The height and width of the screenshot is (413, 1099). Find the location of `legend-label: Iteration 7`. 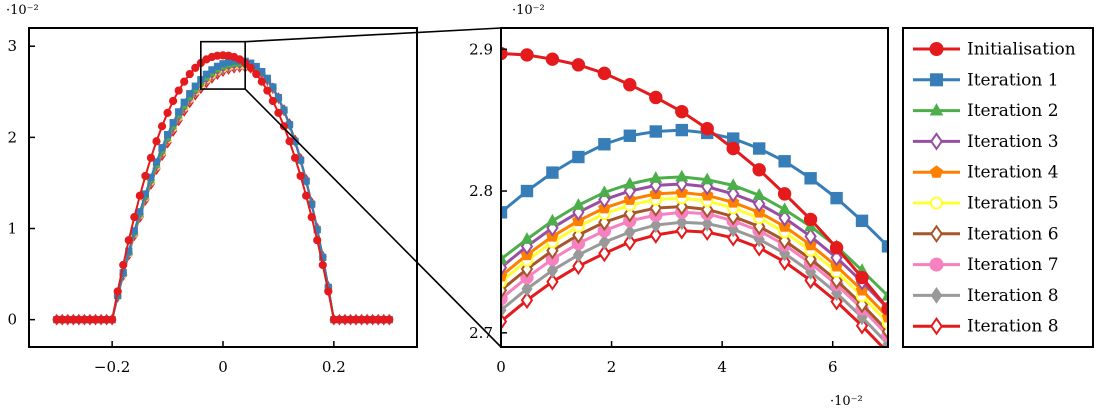

legend-label: Iteration 7 is located at coordinates (1013, 265).